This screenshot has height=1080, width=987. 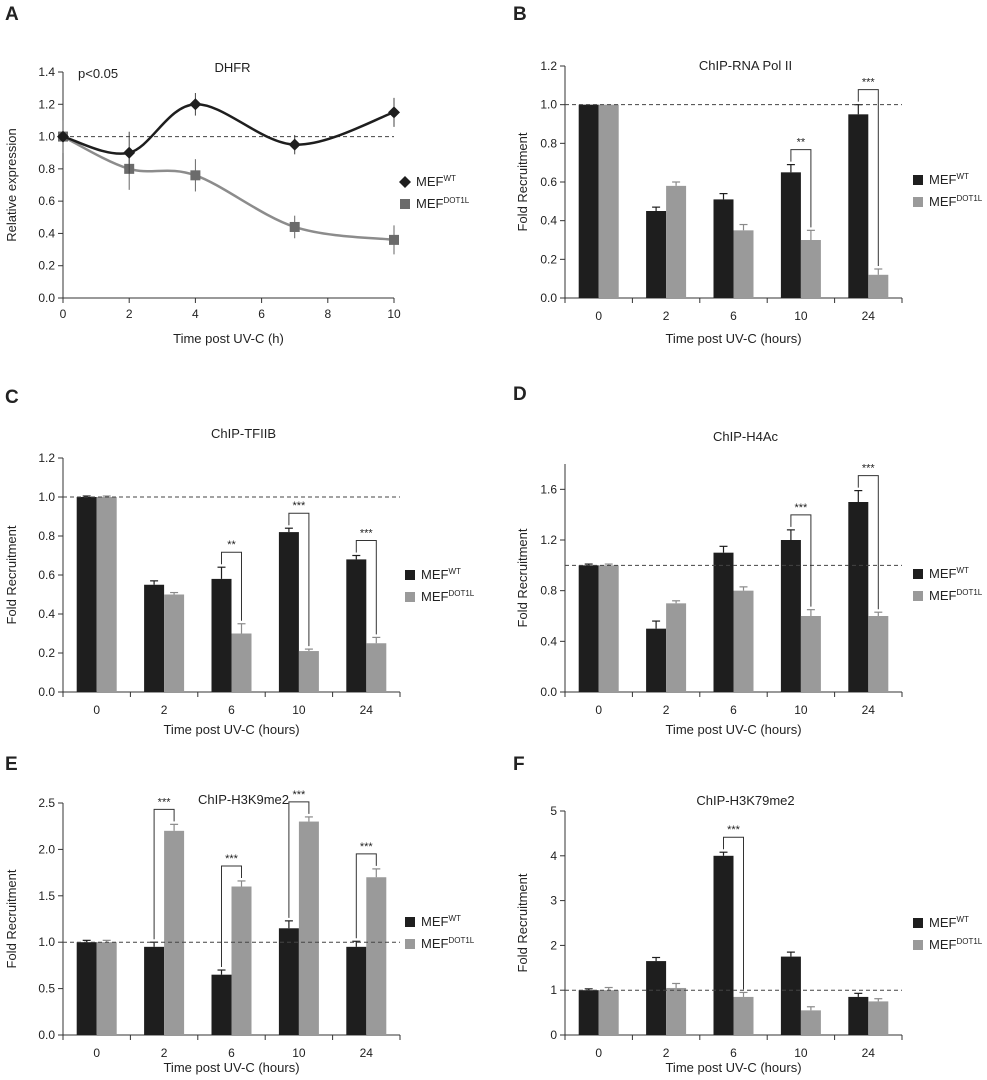 What do you see at coordinates (948, 595) in the screenshot?
I see `legend-item-dot1l: MEFDOT1L` at bounding box center [948, 595].